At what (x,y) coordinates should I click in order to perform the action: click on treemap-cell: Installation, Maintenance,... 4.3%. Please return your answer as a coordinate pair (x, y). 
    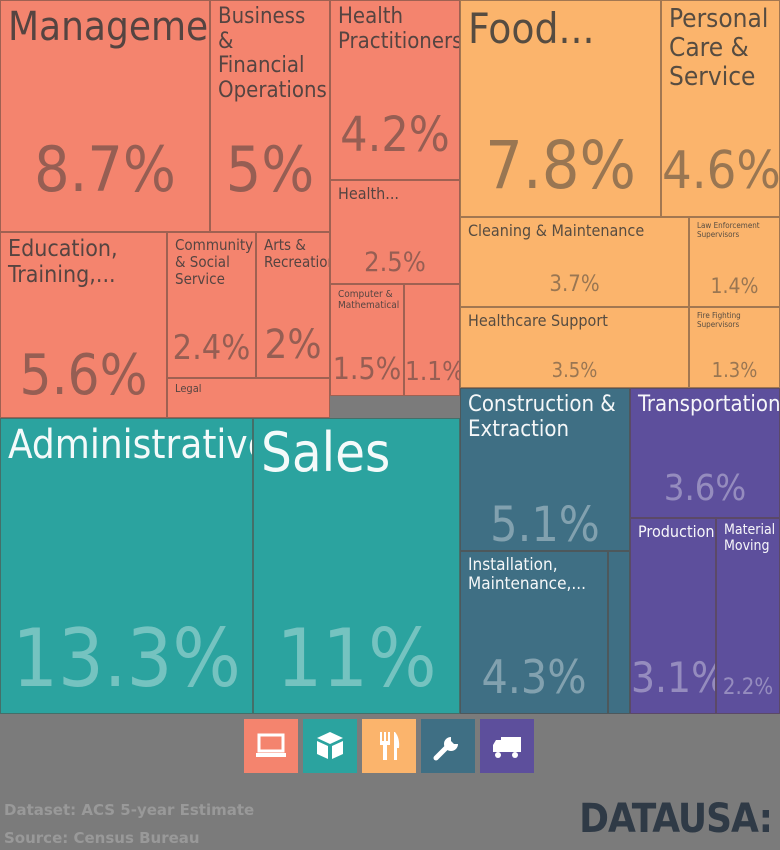
    Looking at the image, I should click on (534, 632).